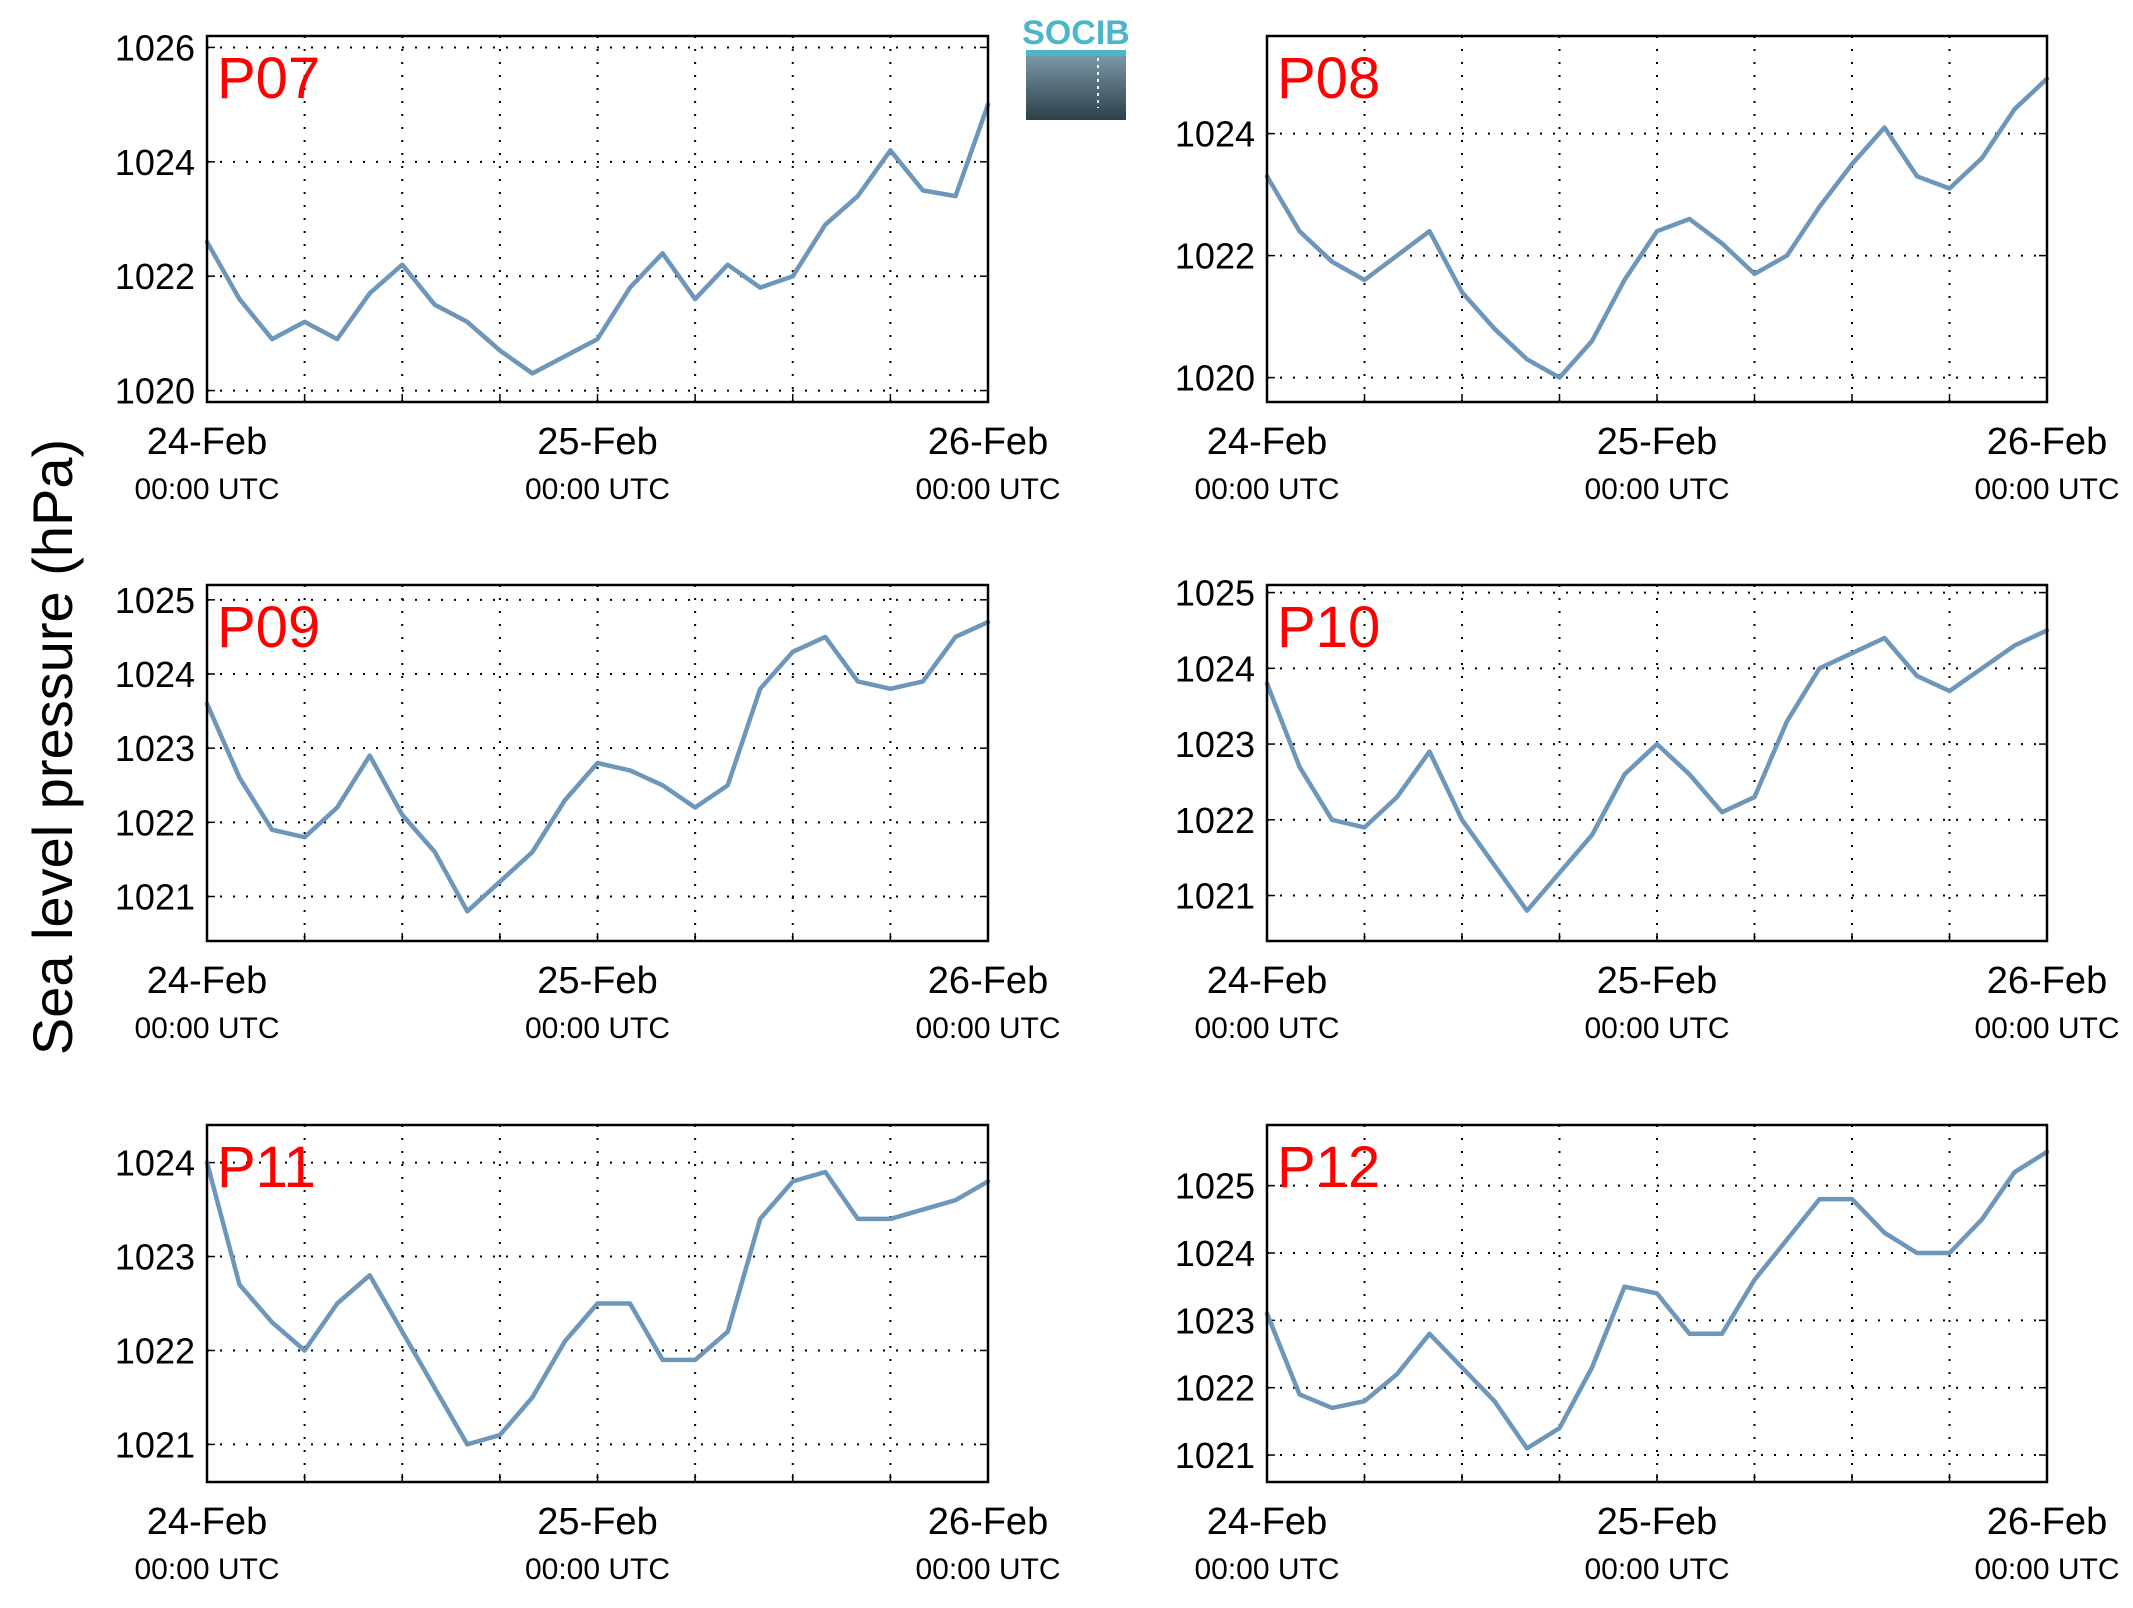 The height and width of the screenshot is (1608, 2133). Describe the element at coordinates (1328, 1167) in the screenshot. I see `station-label: P12` at that location.